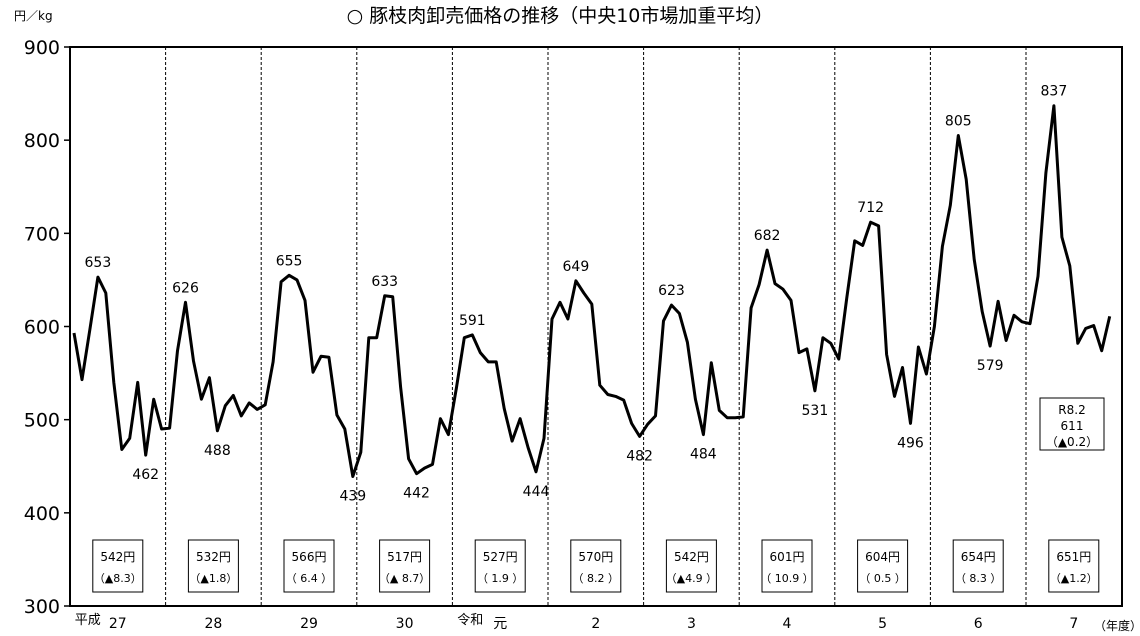 The width and height of the screenshot is (1140, 636). Describe the element at coordinates (309, 578) in the screenshot. I see `annual-change-rate: （ 6.4 ）` at that location.